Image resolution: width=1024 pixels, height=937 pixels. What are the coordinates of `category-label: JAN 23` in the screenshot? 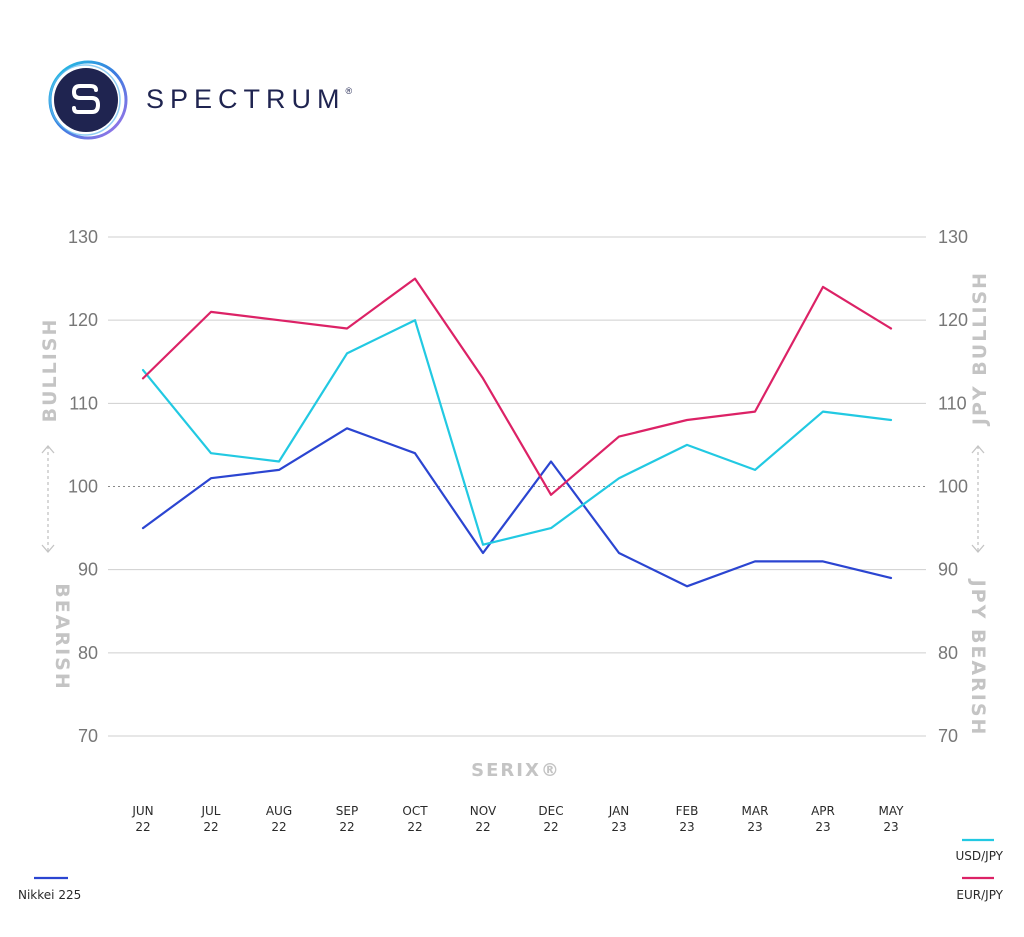 It's located at (619, 819).